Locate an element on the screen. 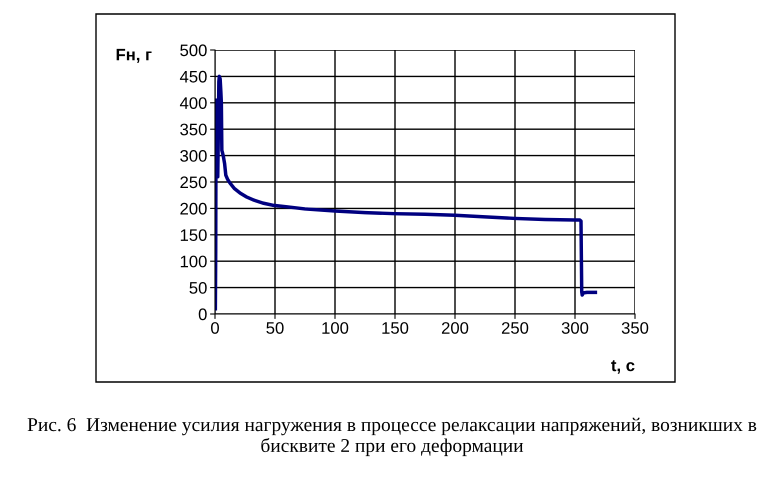 The width and height of the screenshot is (784, 480). y-tick-label: 400 is located at coordinates (193, 103).